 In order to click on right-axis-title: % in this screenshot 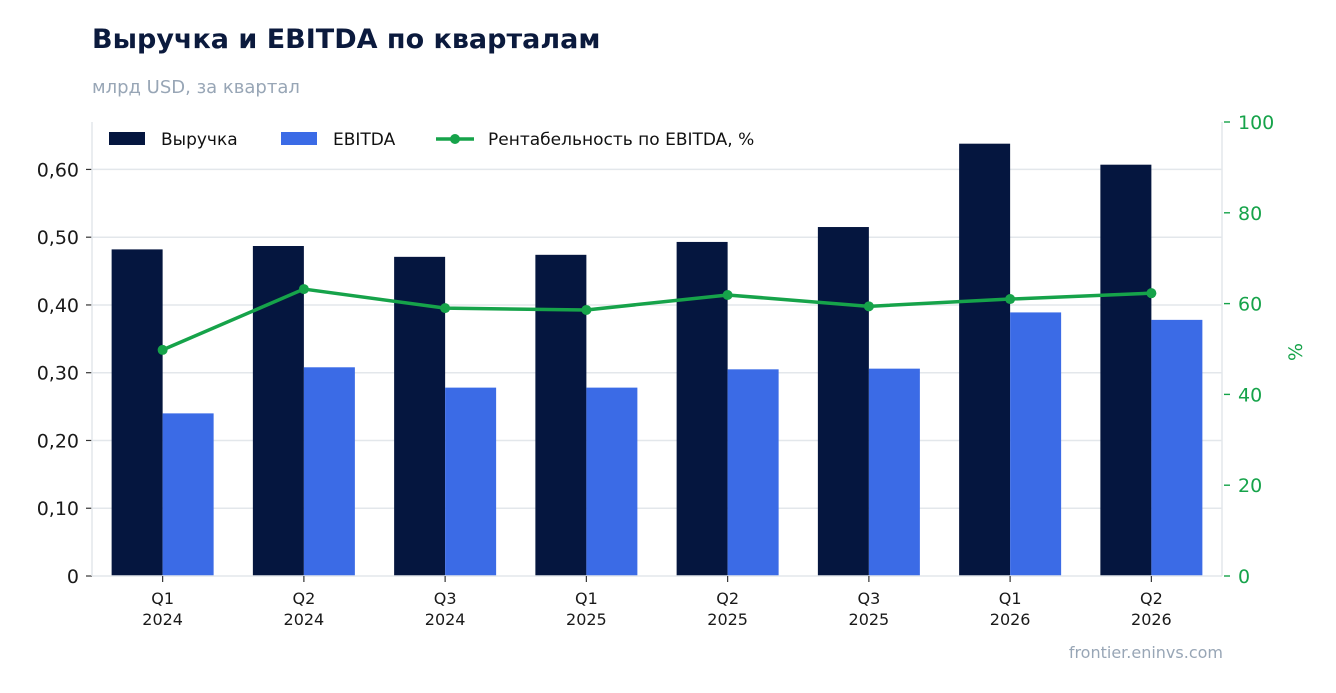, I will do `click(1296, 352)`.